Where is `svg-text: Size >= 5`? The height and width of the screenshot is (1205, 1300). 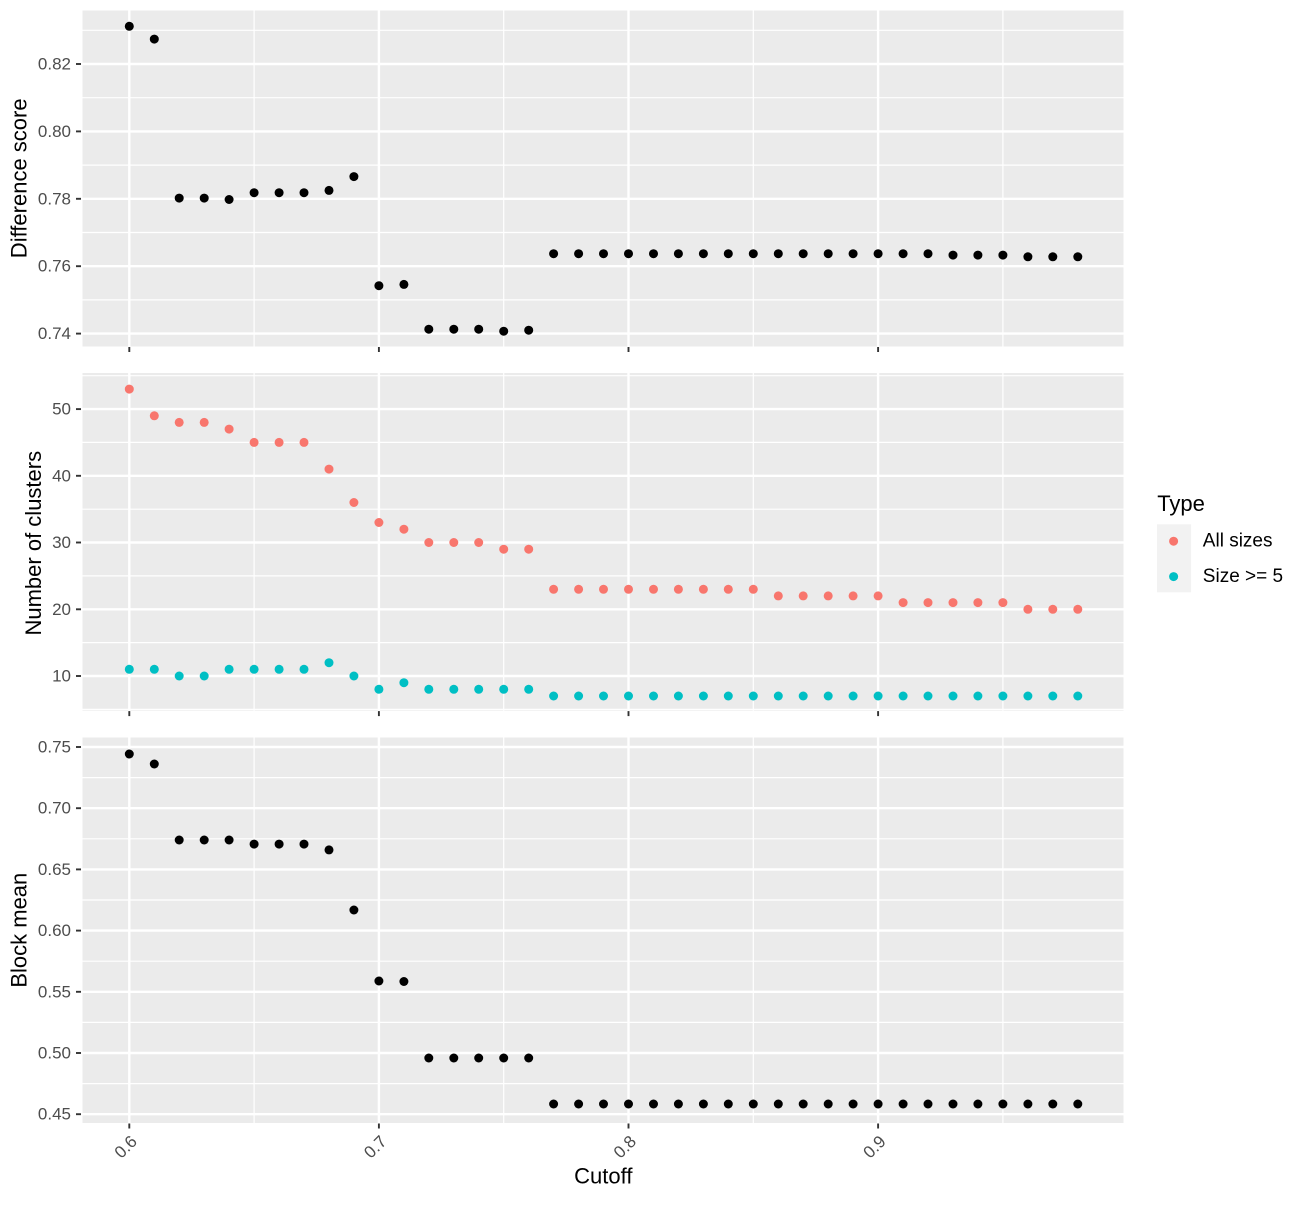 svg-text: Size >= 5 is located at coordinates (1243, 576).